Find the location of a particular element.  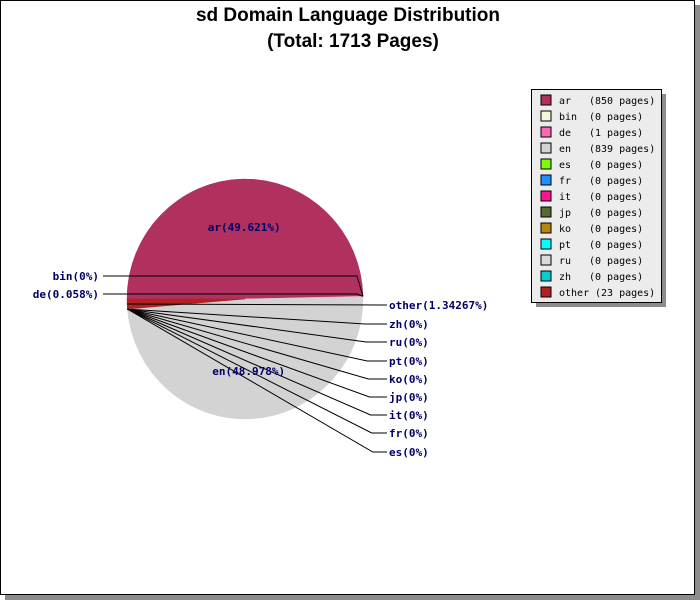

pie-label-pt: pt(0%) is located at coordinates (409, 361).